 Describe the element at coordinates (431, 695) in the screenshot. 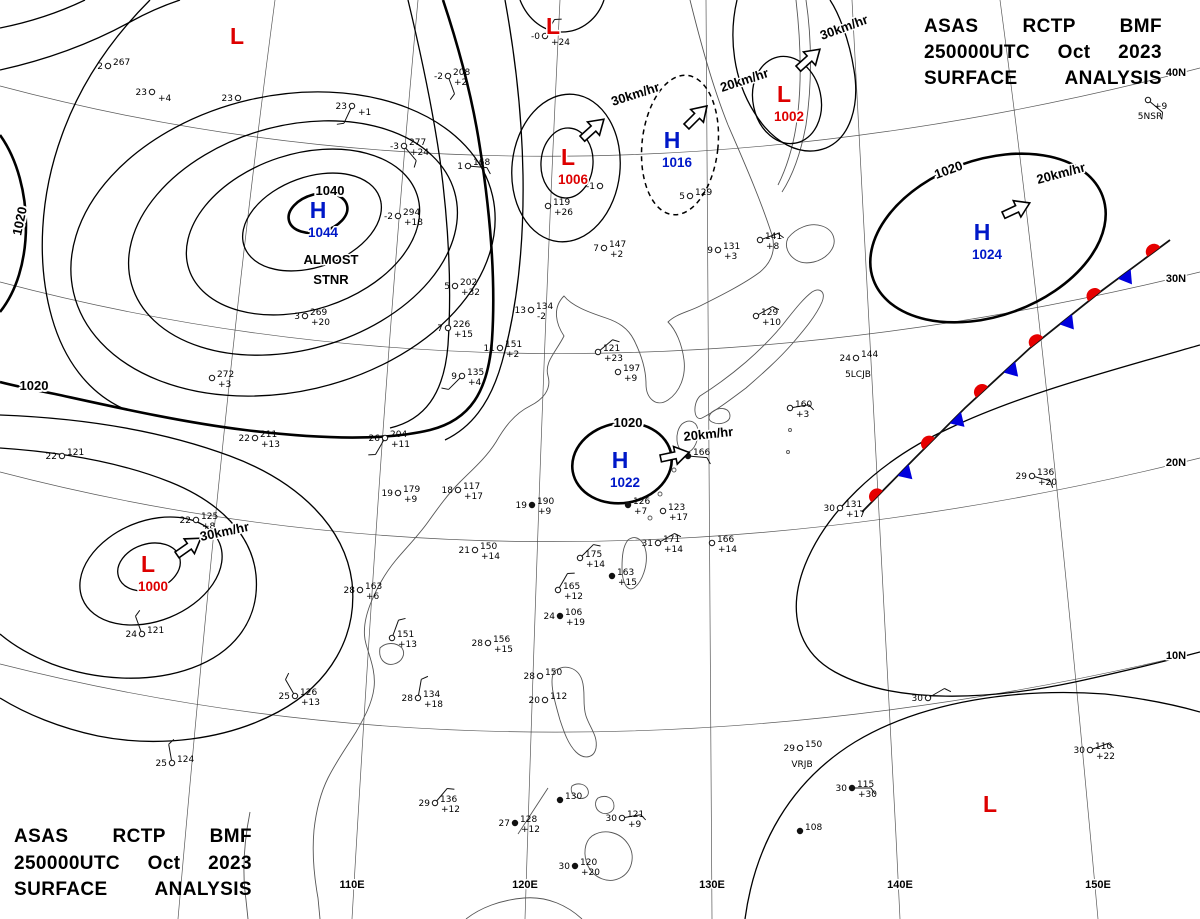

I see `station-pressure: 134` at that location.